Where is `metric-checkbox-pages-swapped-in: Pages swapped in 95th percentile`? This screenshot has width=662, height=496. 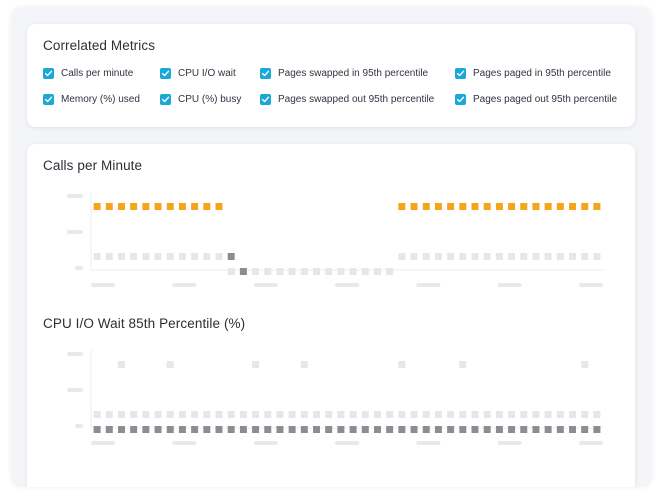 metric-checkbox-pages-swapped-in: Pages swapped in 95th percentile is located at coordinates (344, 73).